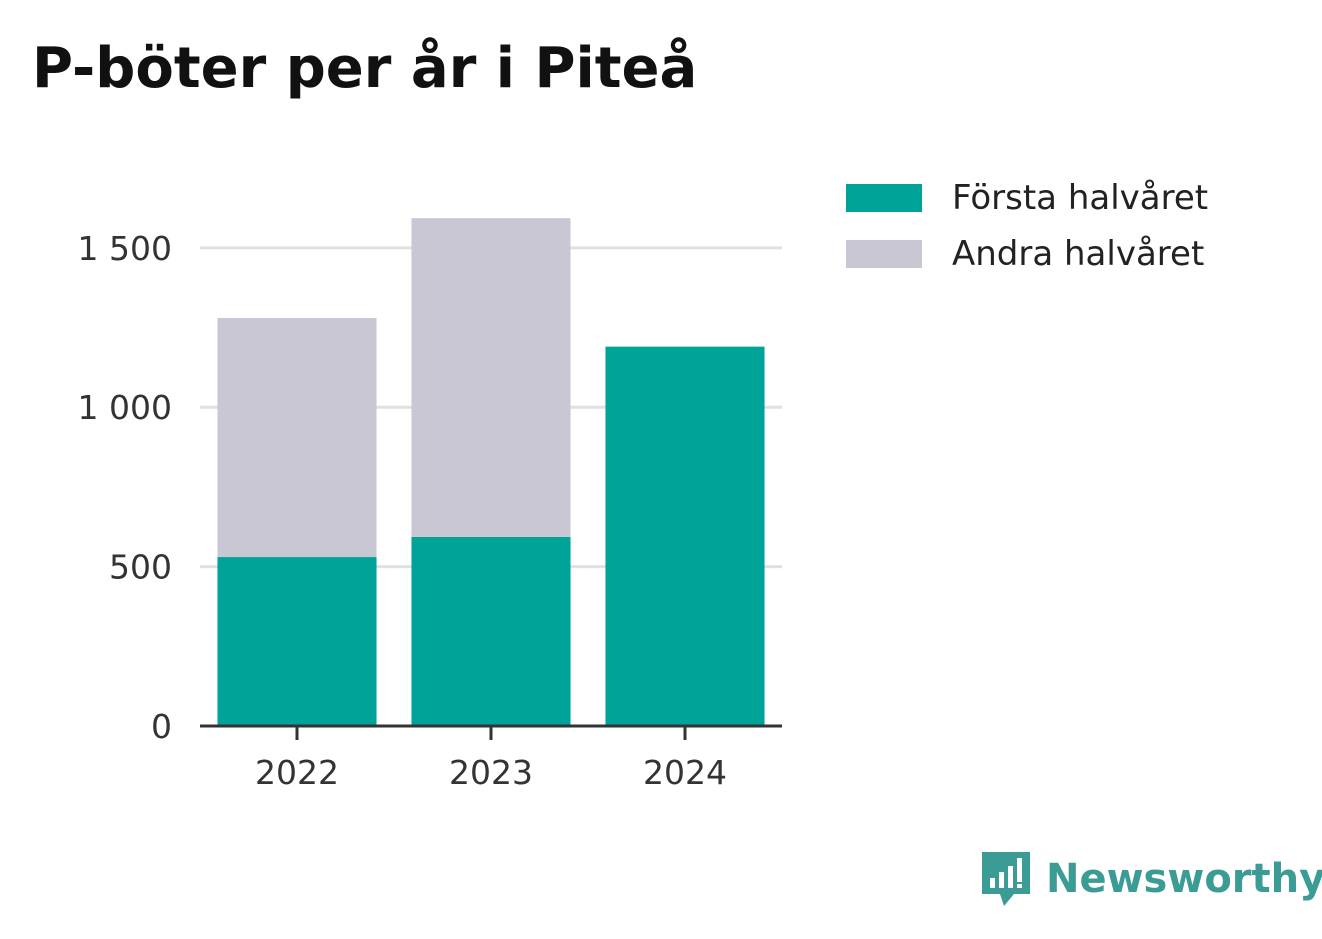 Image resolution: width=1322 pixels, height=939 pixels. I want to click on y-tick-label: 500, so click(140, 567).